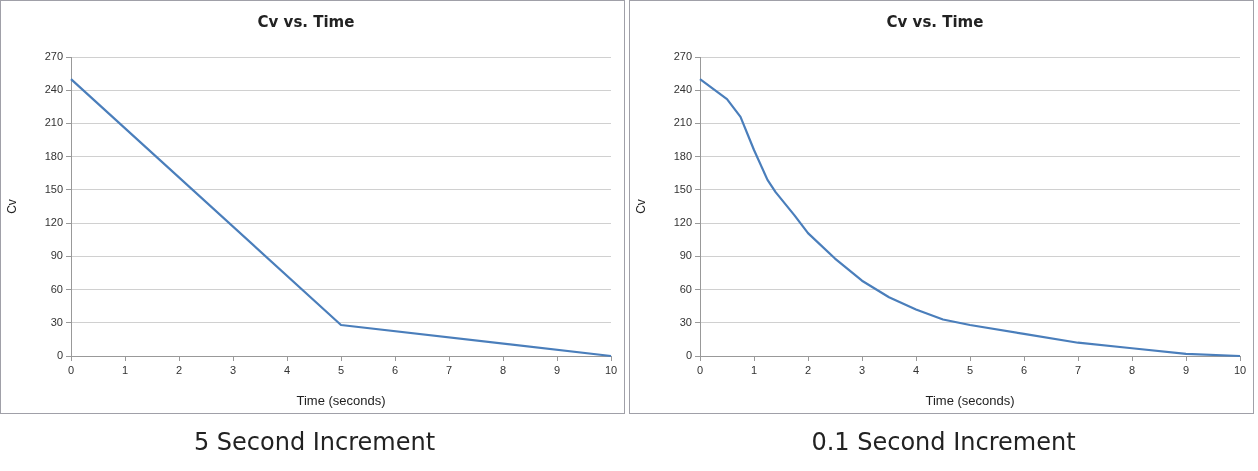  What do you see at coordinates (943, 442) in the screenshot?
I see `text: 0.1 Second Increment` at bounding box center [943, 442].